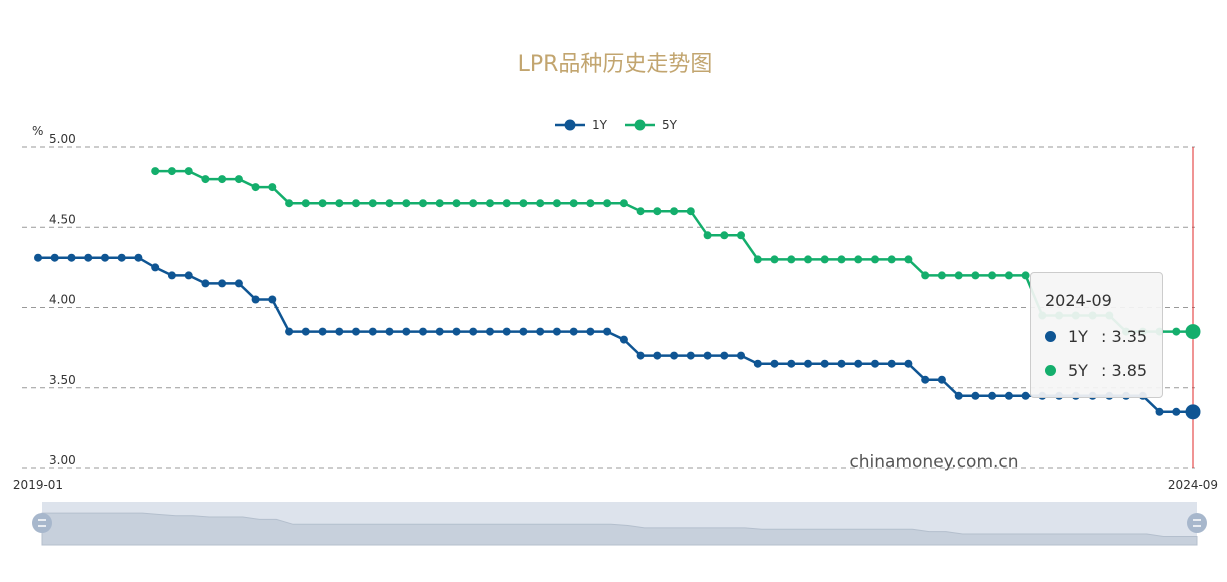 The image size is (1227, 582). What do you see at coordinates (651, 125) in the screenshot?
I see `legend-item-5y: 5Y` at bounding box center [651, 125].